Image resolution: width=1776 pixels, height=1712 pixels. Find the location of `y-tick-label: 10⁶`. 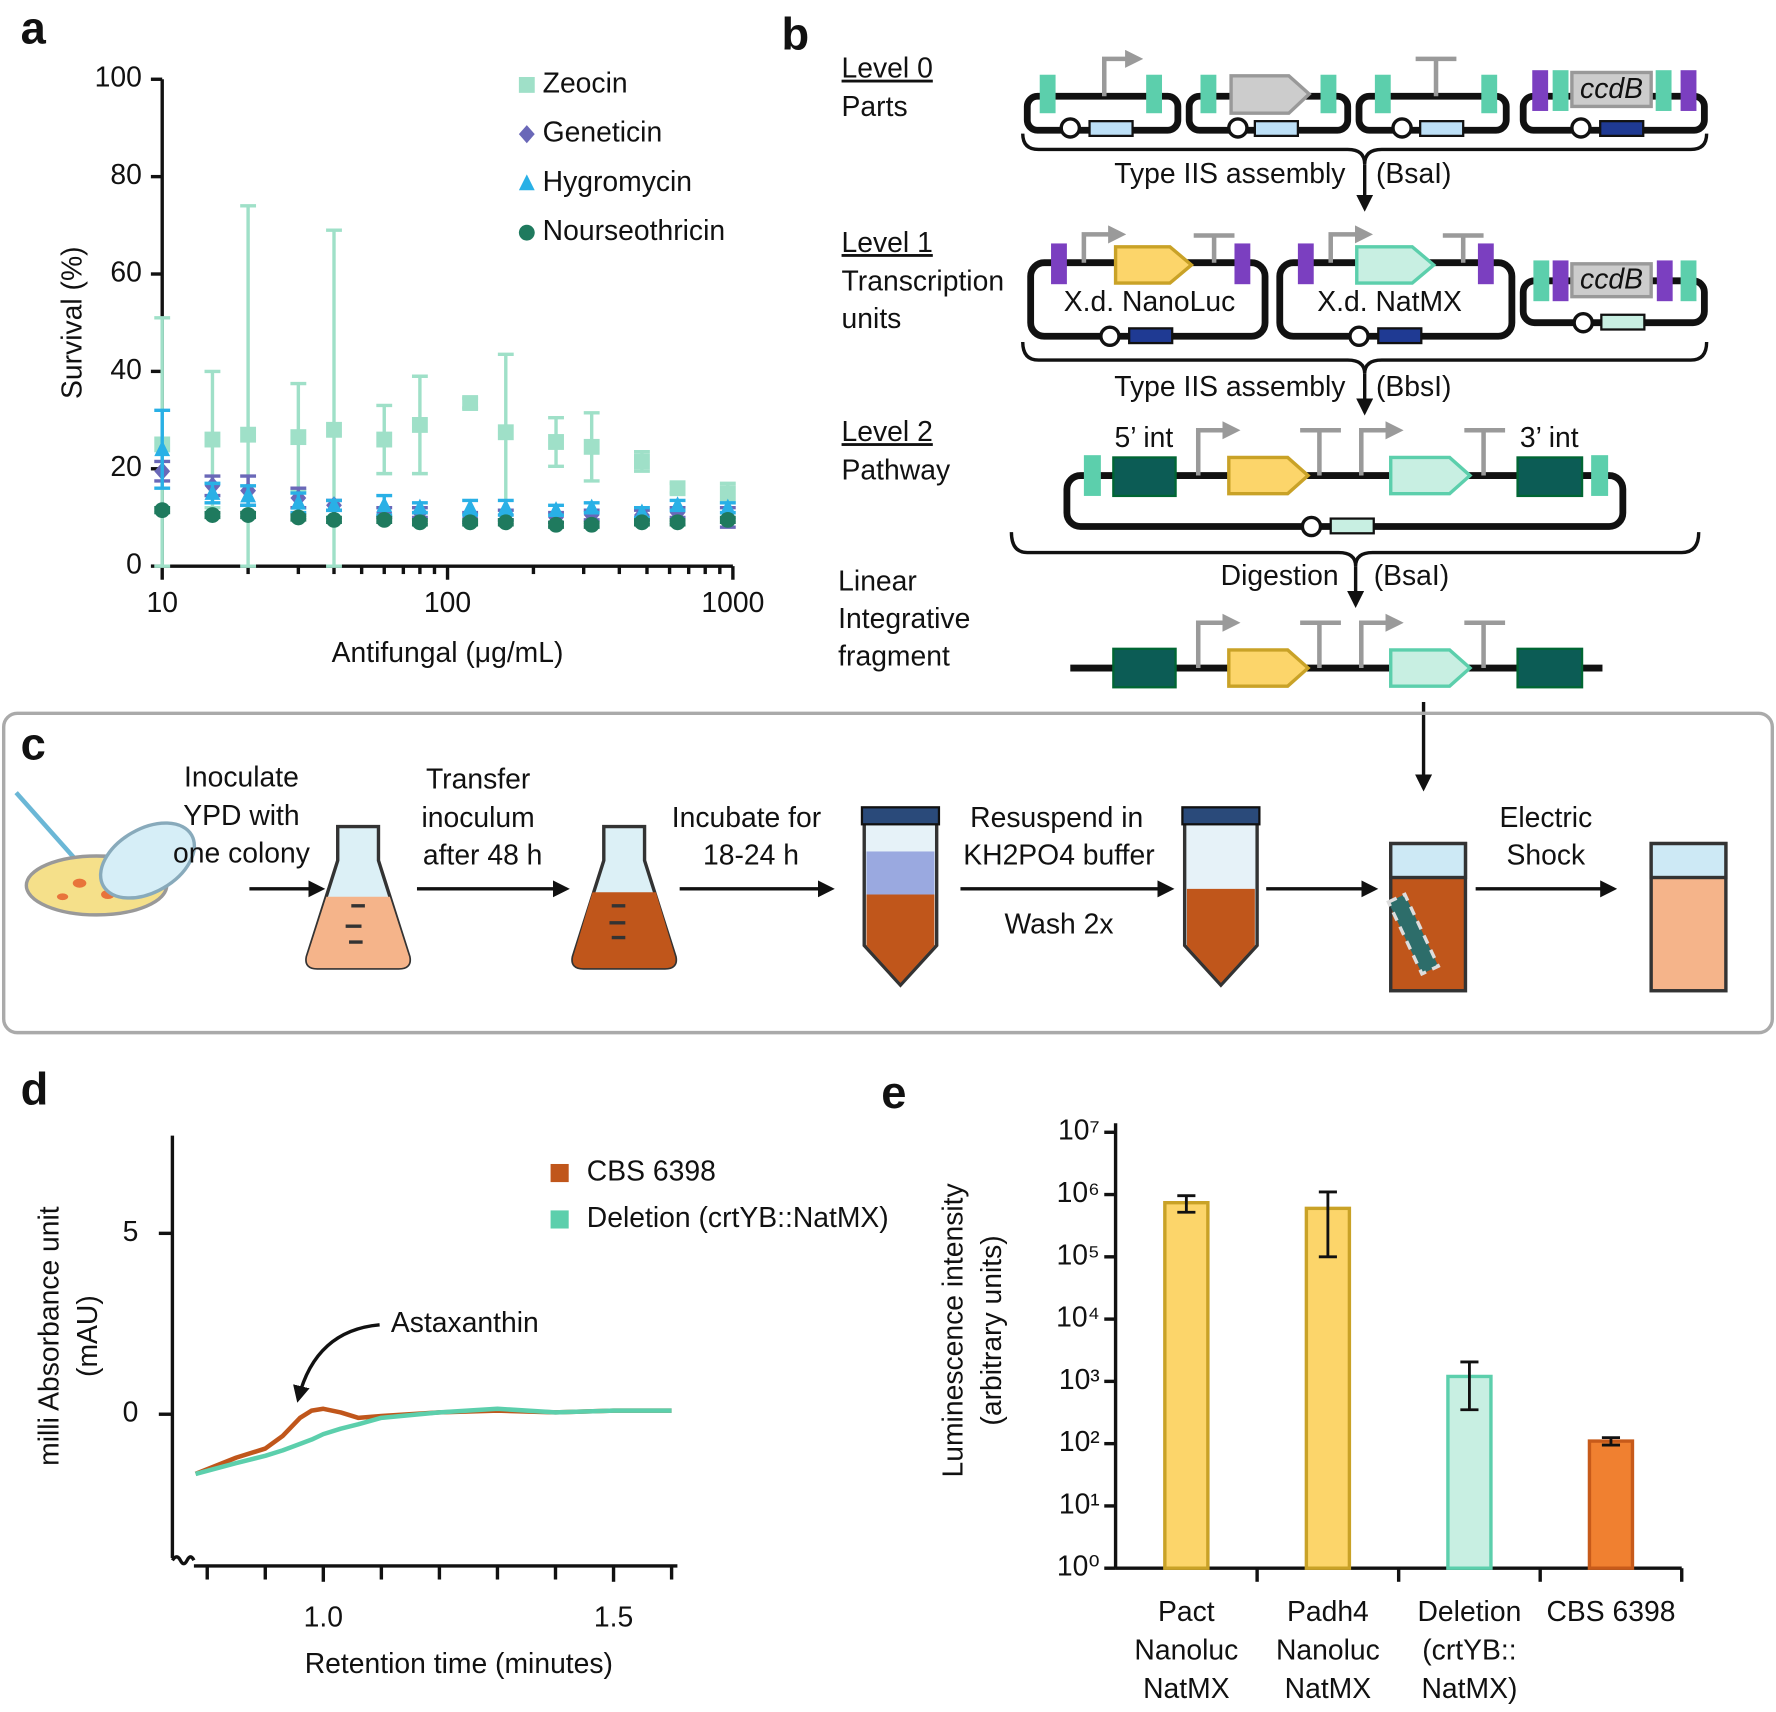

y-tick-label: 10⁶ is located at coordinates (1078, 1192).